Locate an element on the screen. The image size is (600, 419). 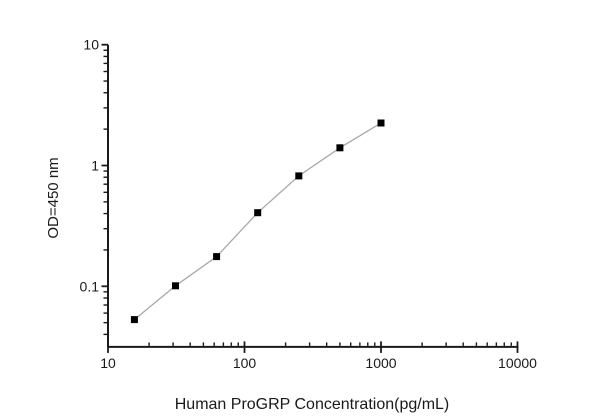
x-tick-label: 10000 is located at coordinates (517, 363).